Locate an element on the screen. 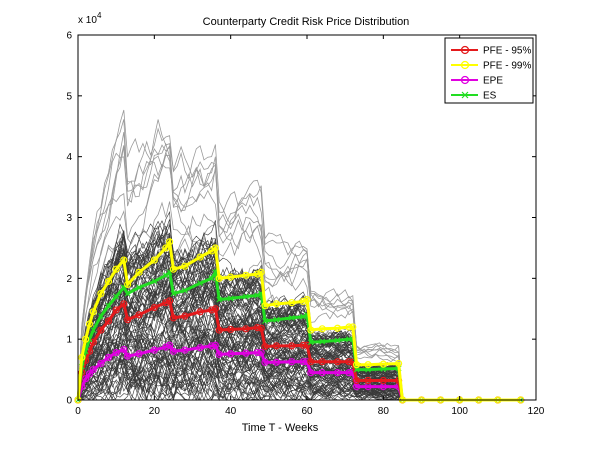 This screenshot has width=600, height=450. y-tick-label: 6 is located at coordinates (69, 36).